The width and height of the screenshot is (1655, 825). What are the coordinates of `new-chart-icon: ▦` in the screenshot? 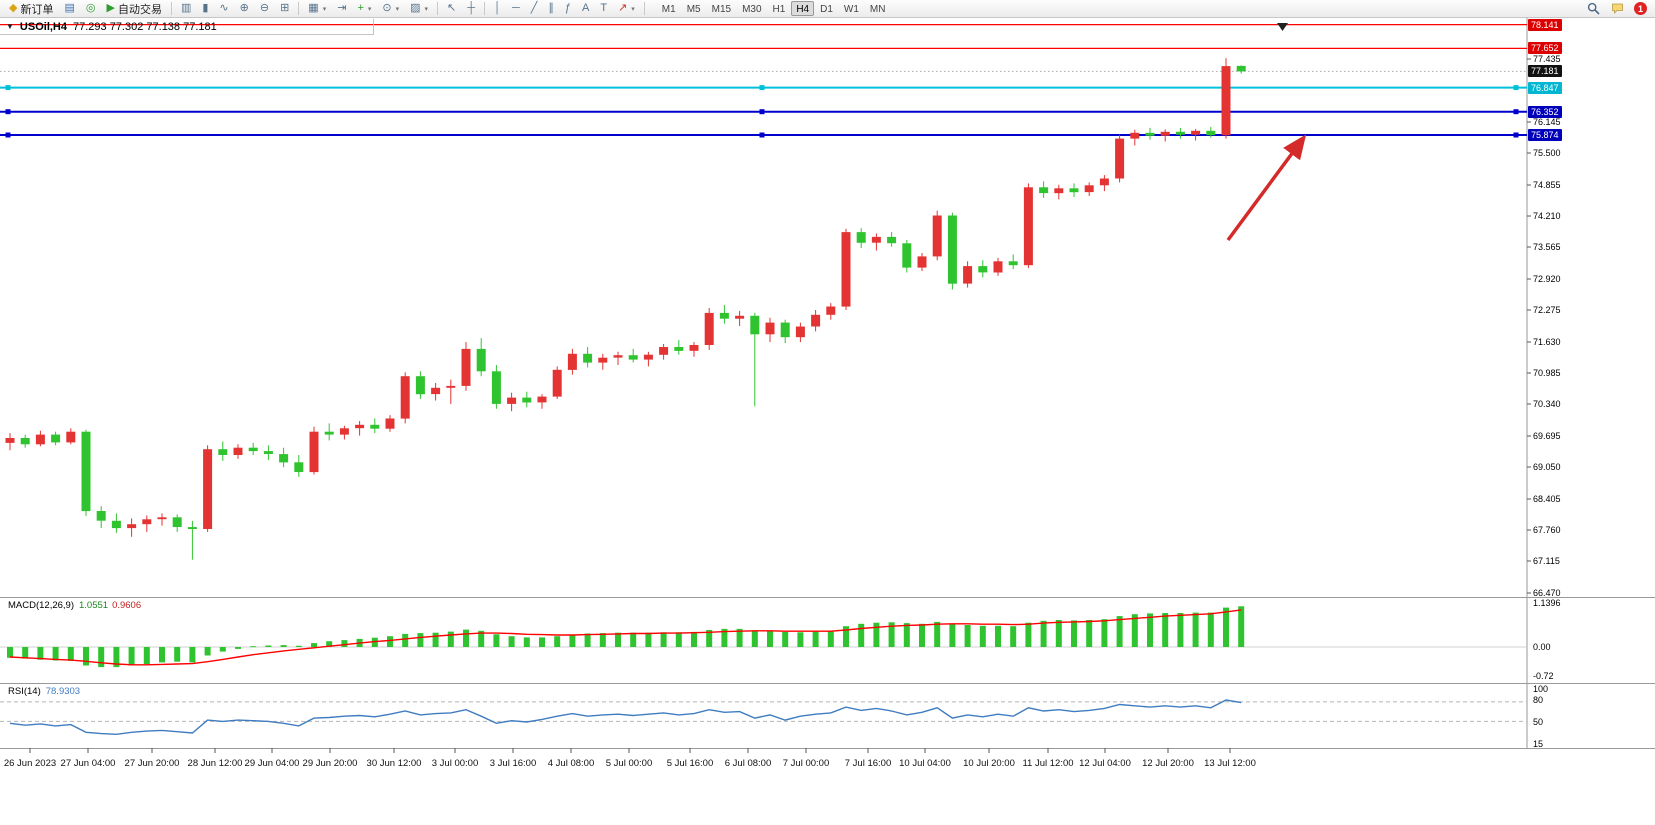 It's located at (313, 8).